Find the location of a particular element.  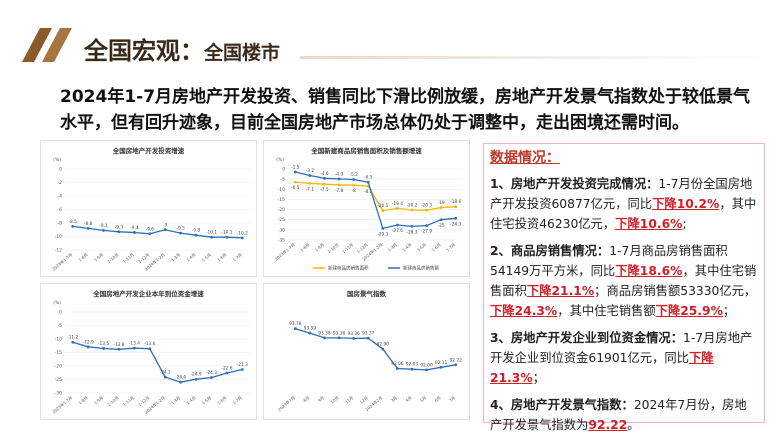

x-tick-label: 12月 is located at coordinates (364, 400).